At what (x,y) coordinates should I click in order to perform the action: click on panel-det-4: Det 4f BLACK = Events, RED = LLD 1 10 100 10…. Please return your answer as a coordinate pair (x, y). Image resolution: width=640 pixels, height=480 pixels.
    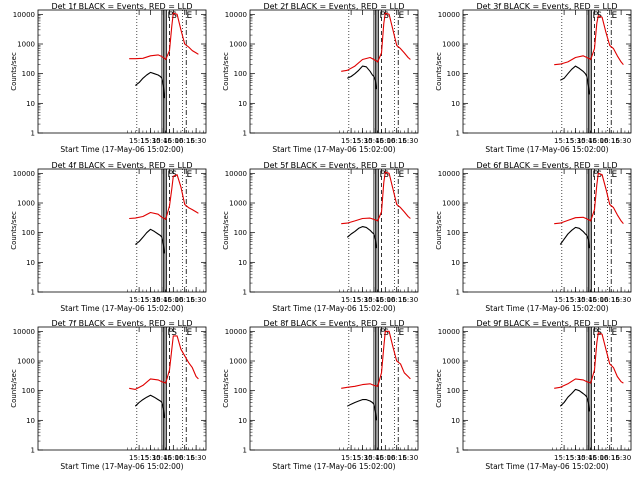
    Looking at the image, I should click on (108, 237).